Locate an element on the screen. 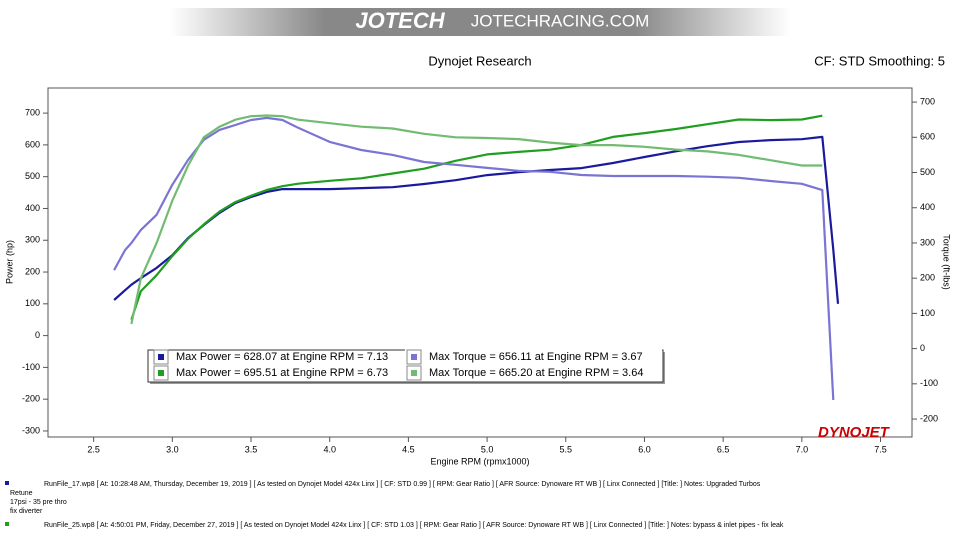 The width and height of the screenshot is (960, 545). x-tick-label: 3.5 is located at coordinates (251, 449).